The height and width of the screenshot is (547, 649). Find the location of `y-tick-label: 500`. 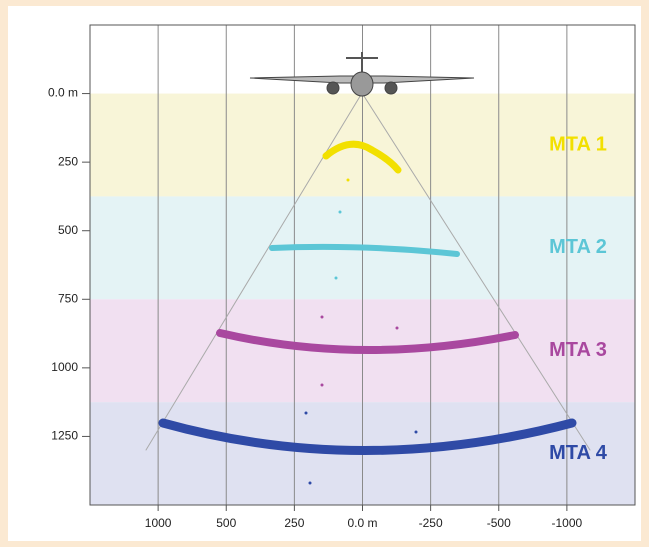

y-tick-label: 500 is located at coordinates (68, 230).